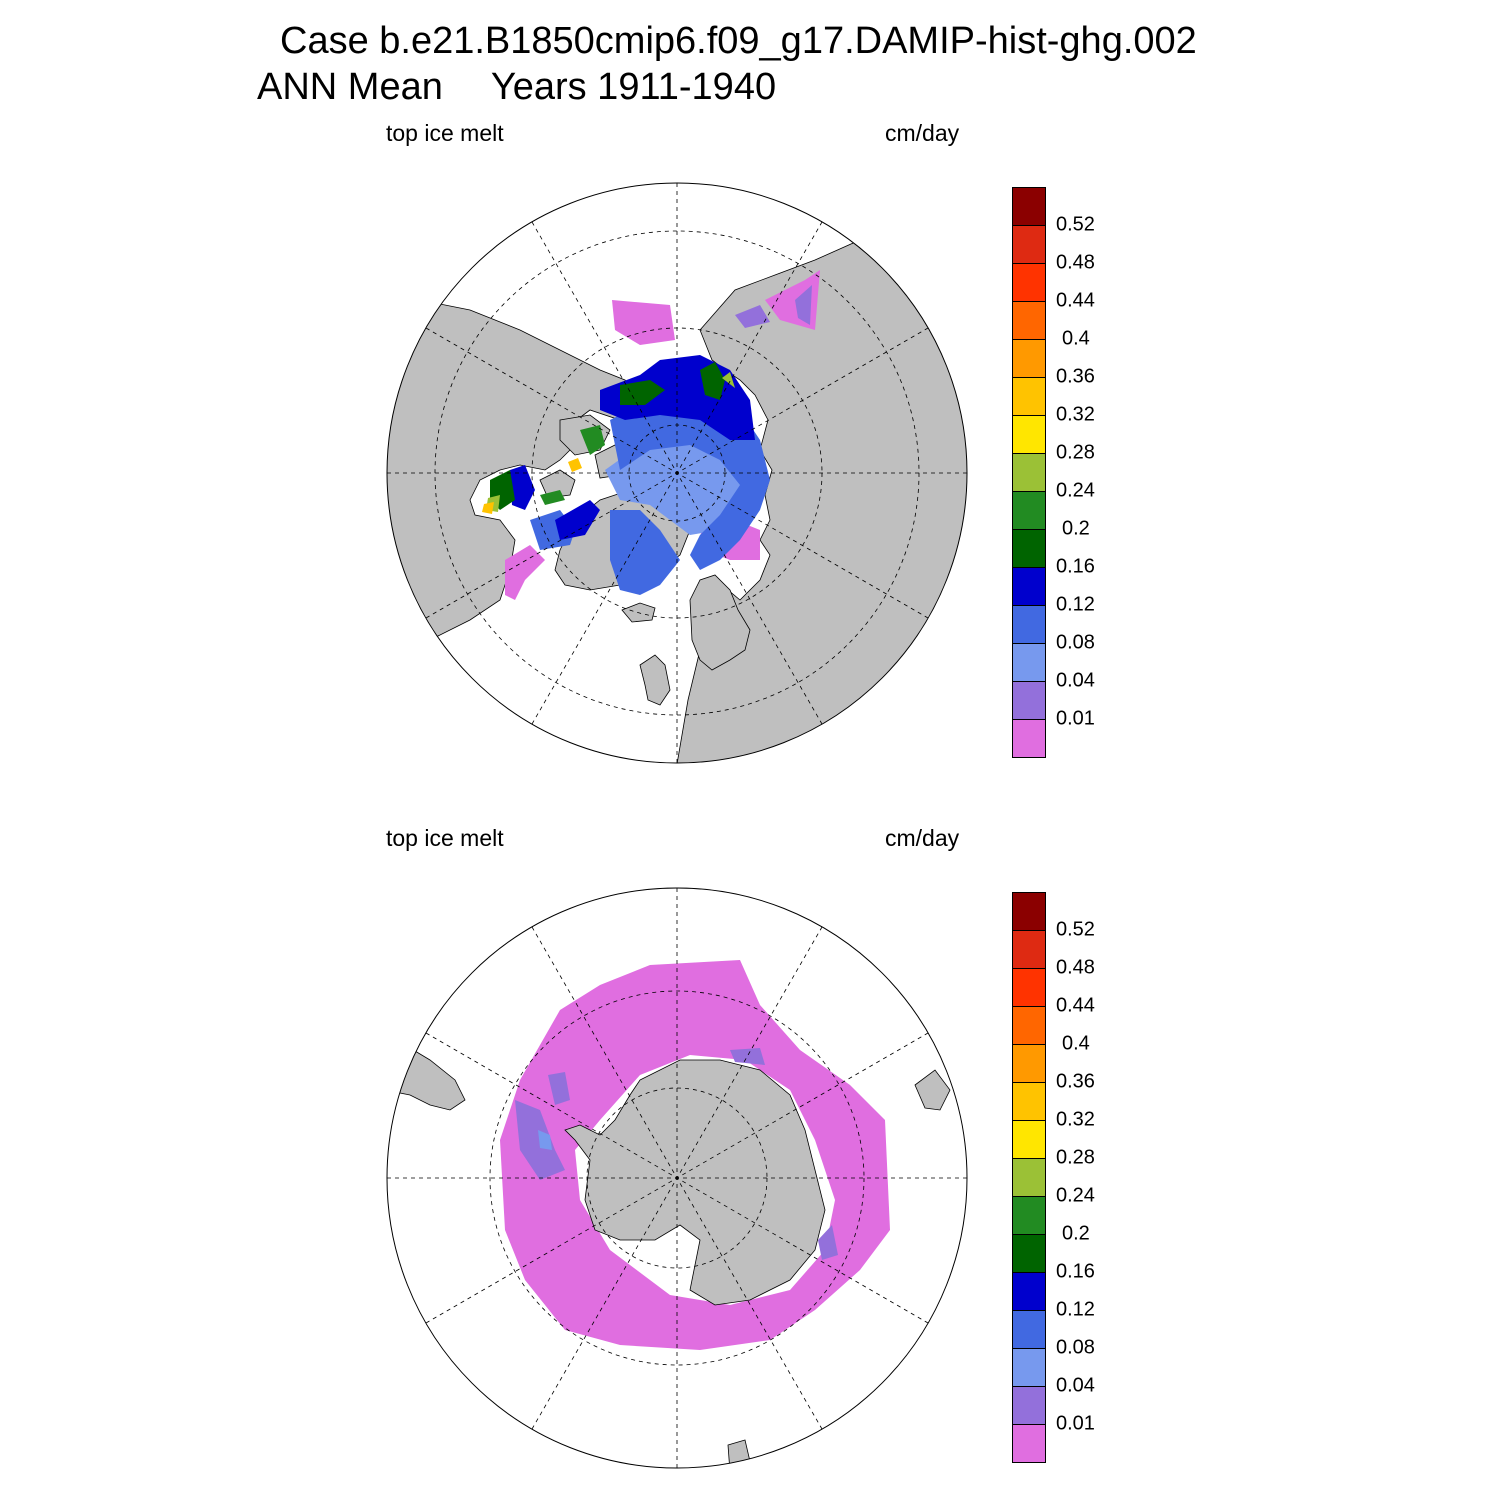 This screenshot has width=1500, height=1500. Describe the element at coordinates (655, 680) in the screenshot. I see `north-land-british-isles` at that location.